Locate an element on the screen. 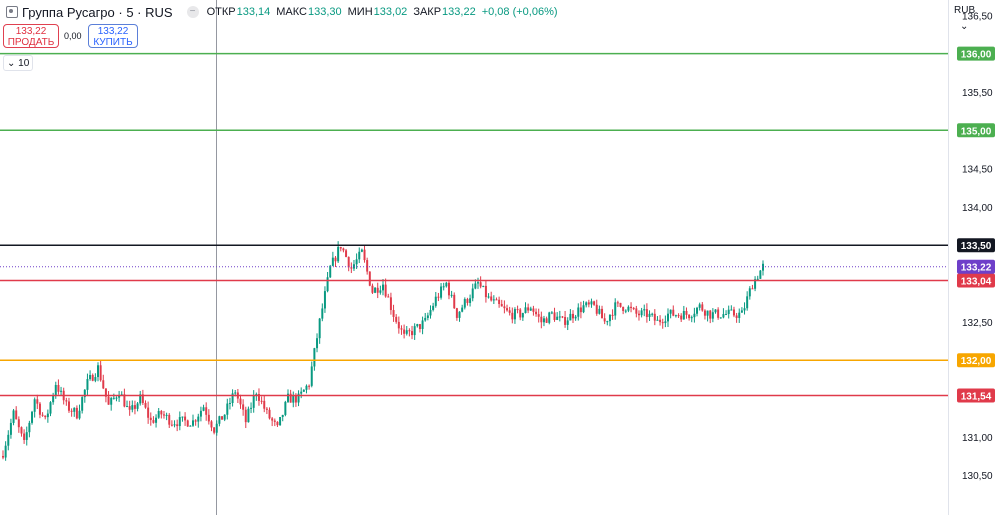 The image size is (1000, 515). open-value: 133,14 is located at coordinates (253, 12).